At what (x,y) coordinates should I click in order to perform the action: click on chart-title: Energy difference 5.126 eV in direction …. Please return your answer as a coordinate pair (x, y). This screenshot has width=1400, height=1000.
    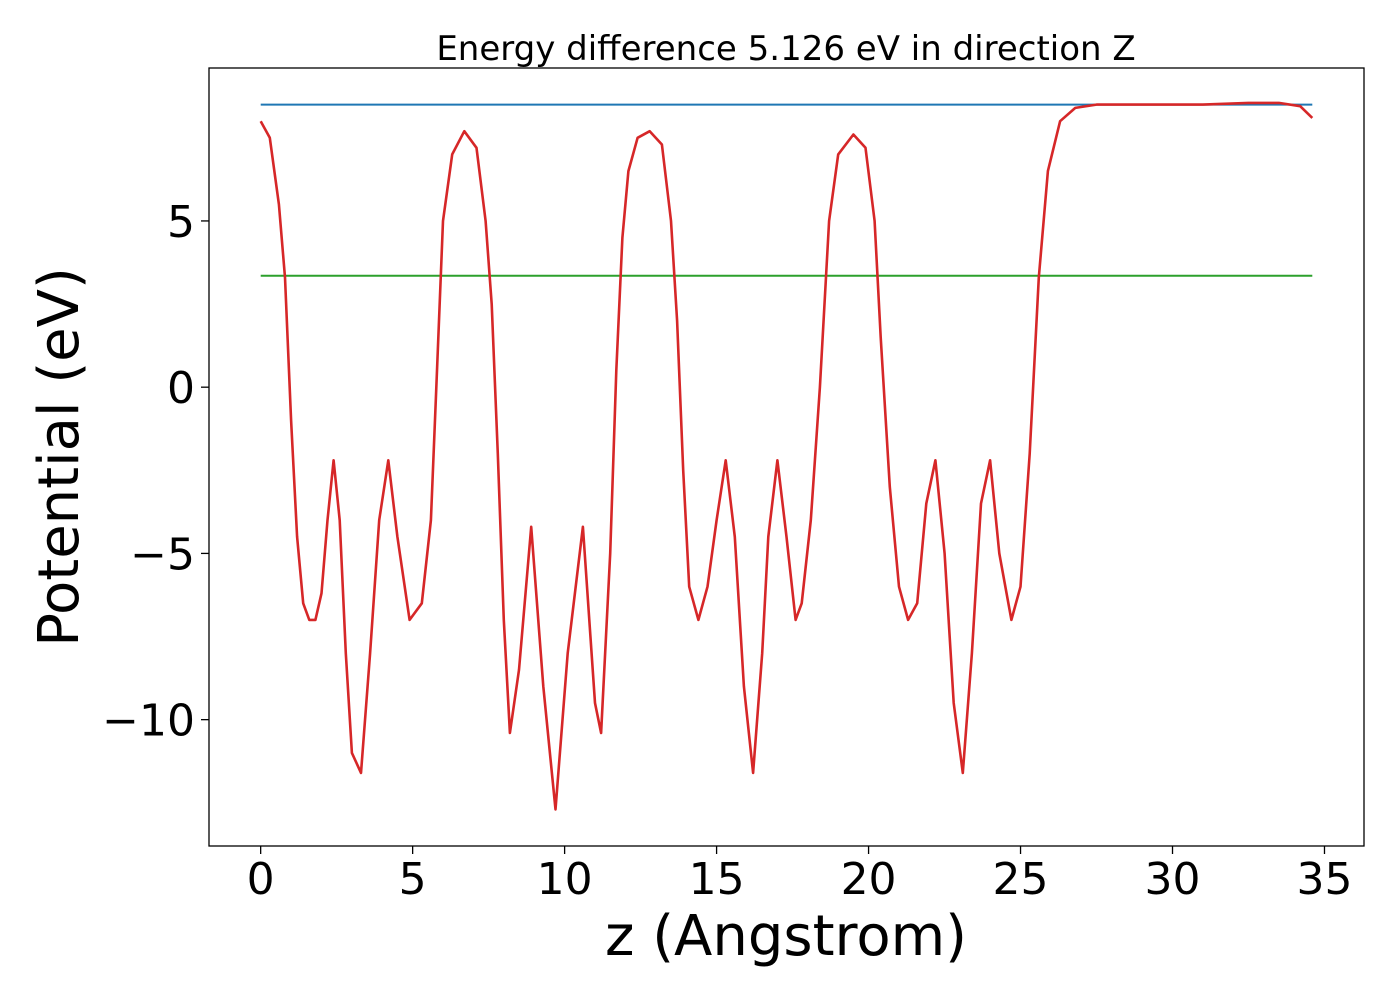
    Looking at the image, I should click on (785, 49).